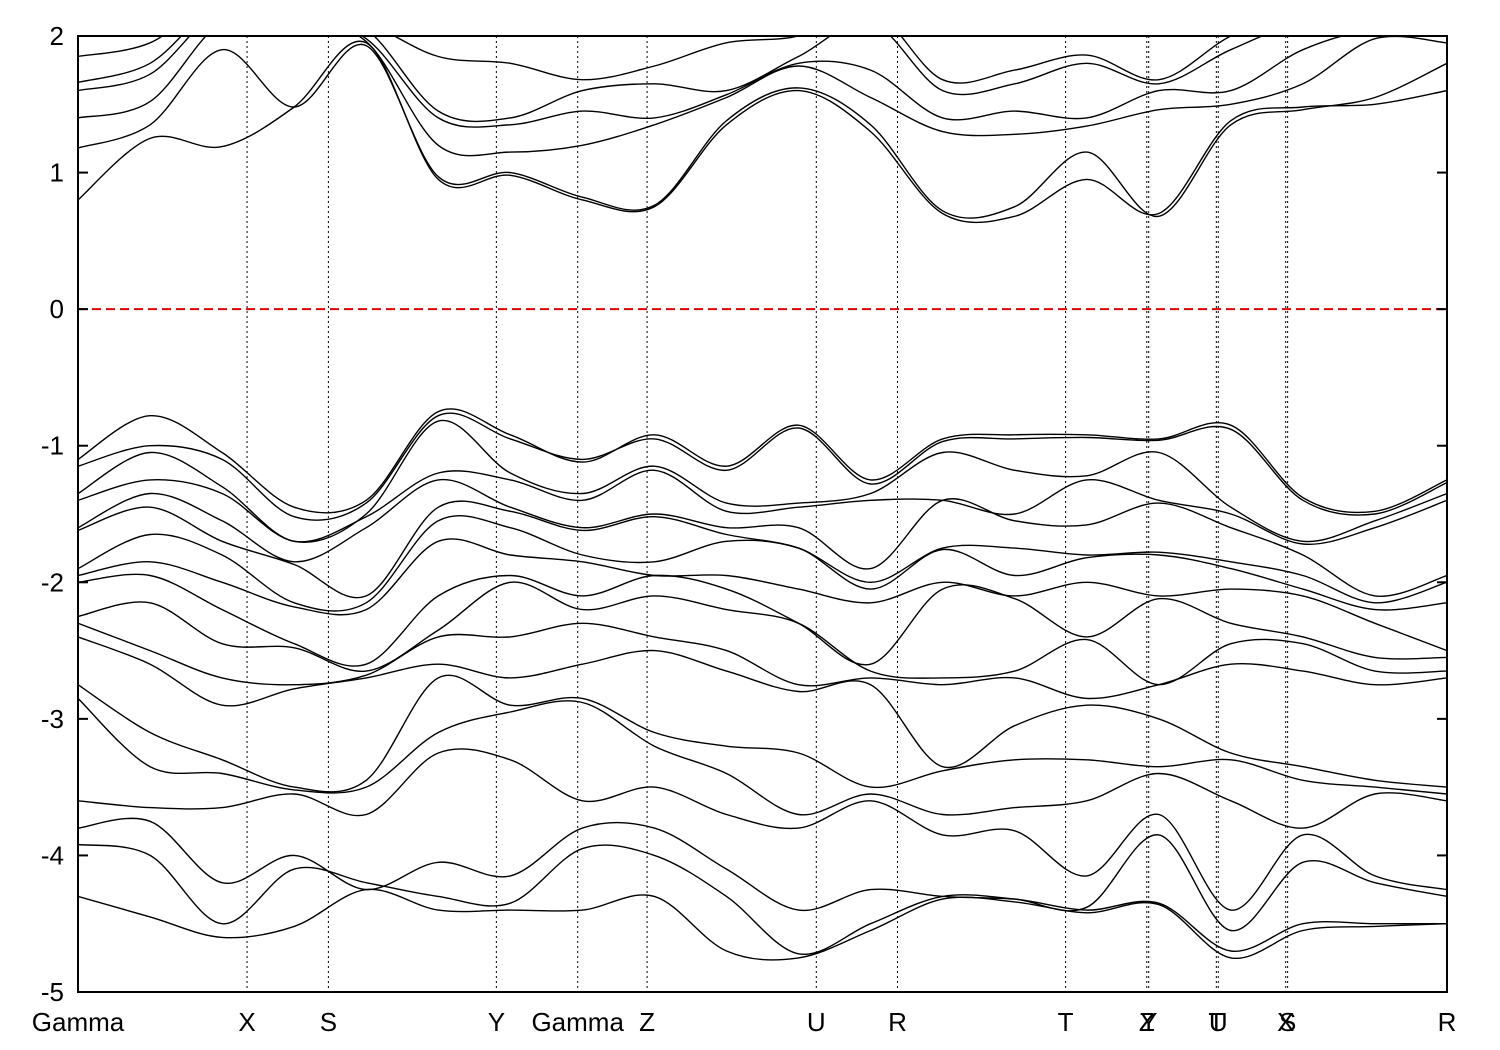 The width and height of the screenshot is (1500, 1050). I want to click on y-tick-label: -1, so click(52, 446).